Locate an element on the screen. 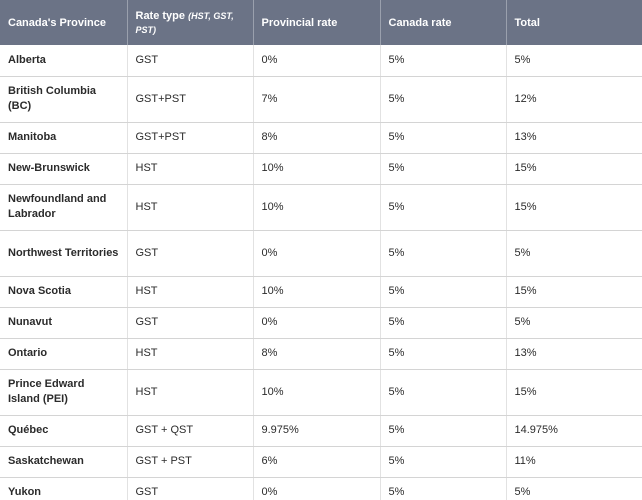 The height and width of the screenshot is (500, 642). table-row: Manitoba GST+PST 8% 5% 13% is located at coordinates (321, 138).